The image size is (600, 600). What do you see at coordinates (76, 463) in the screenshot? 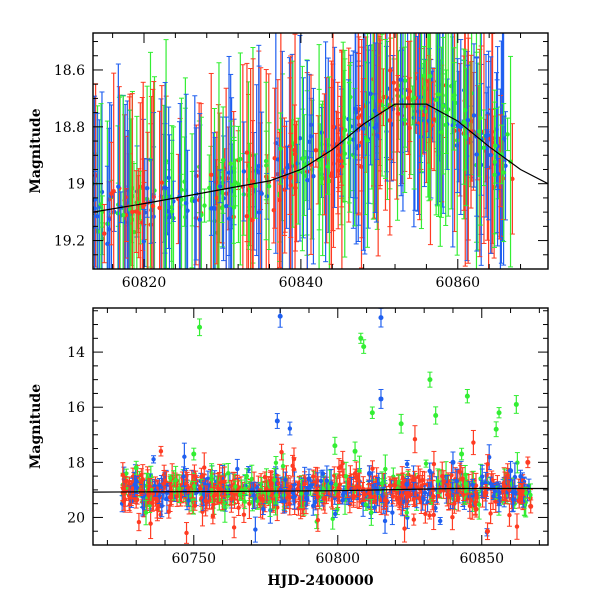
I see `y-tick-label: 18` at bounding box center [76, 463].